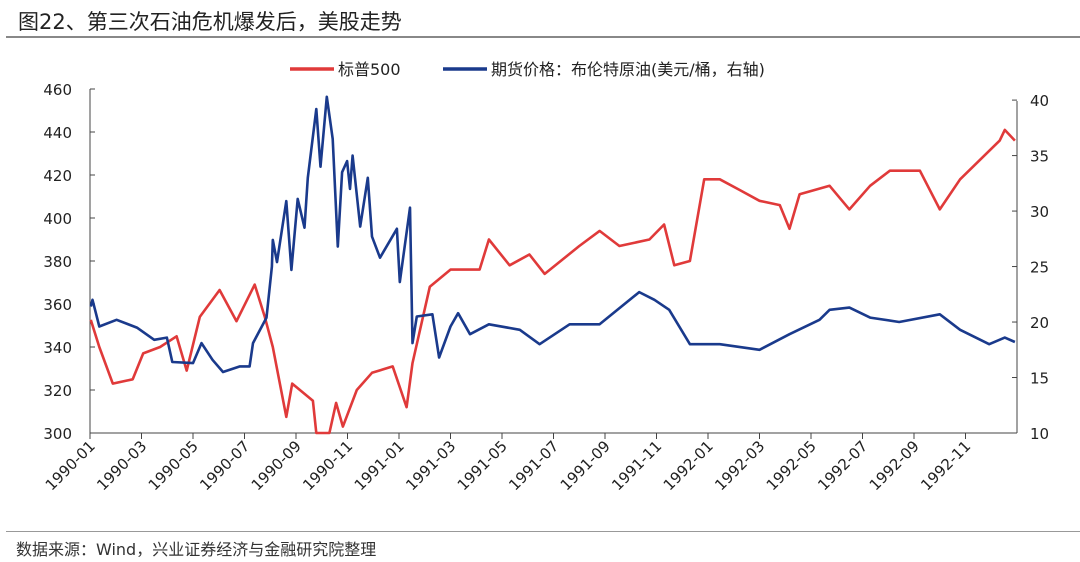 The image size is (1080, 562). I want to click on x-tick-label: 1992-07, so click(842, 465).